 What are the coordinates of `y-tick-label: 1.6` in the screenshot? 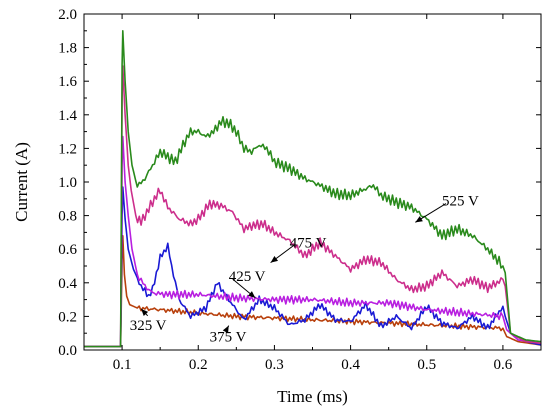 It's located at (67, 82).